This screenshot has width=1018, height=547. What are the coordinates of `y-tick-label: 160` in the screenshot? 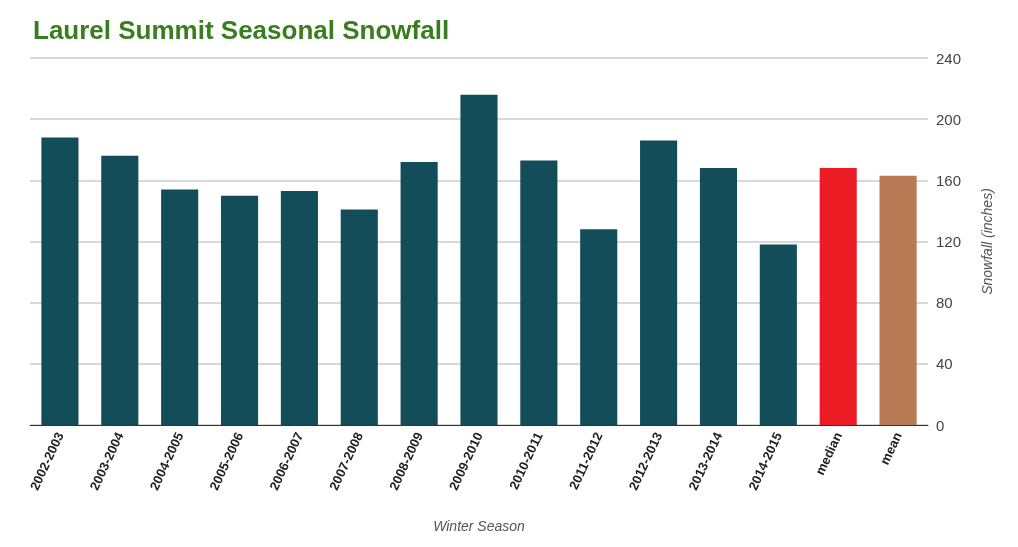 It's located at (949, 180).